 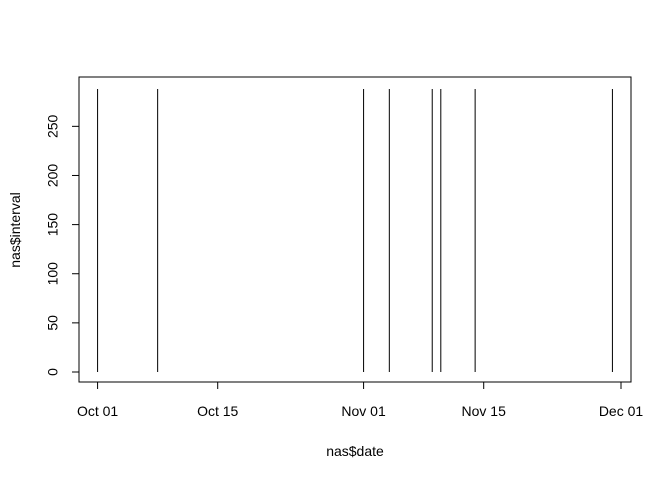 What do you see at coordinates (53, 323) in the screenshot?
I see `y-tick-label: 50` at bounding box center [53, 323].